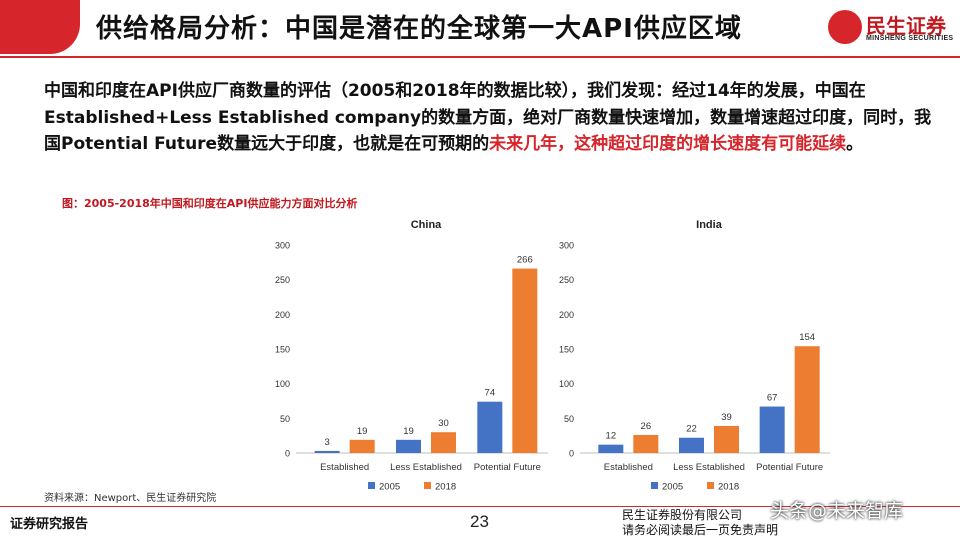 The height and width of the screenshot is (540, 960). I want to click on chart-title: China, so click(426, 225).